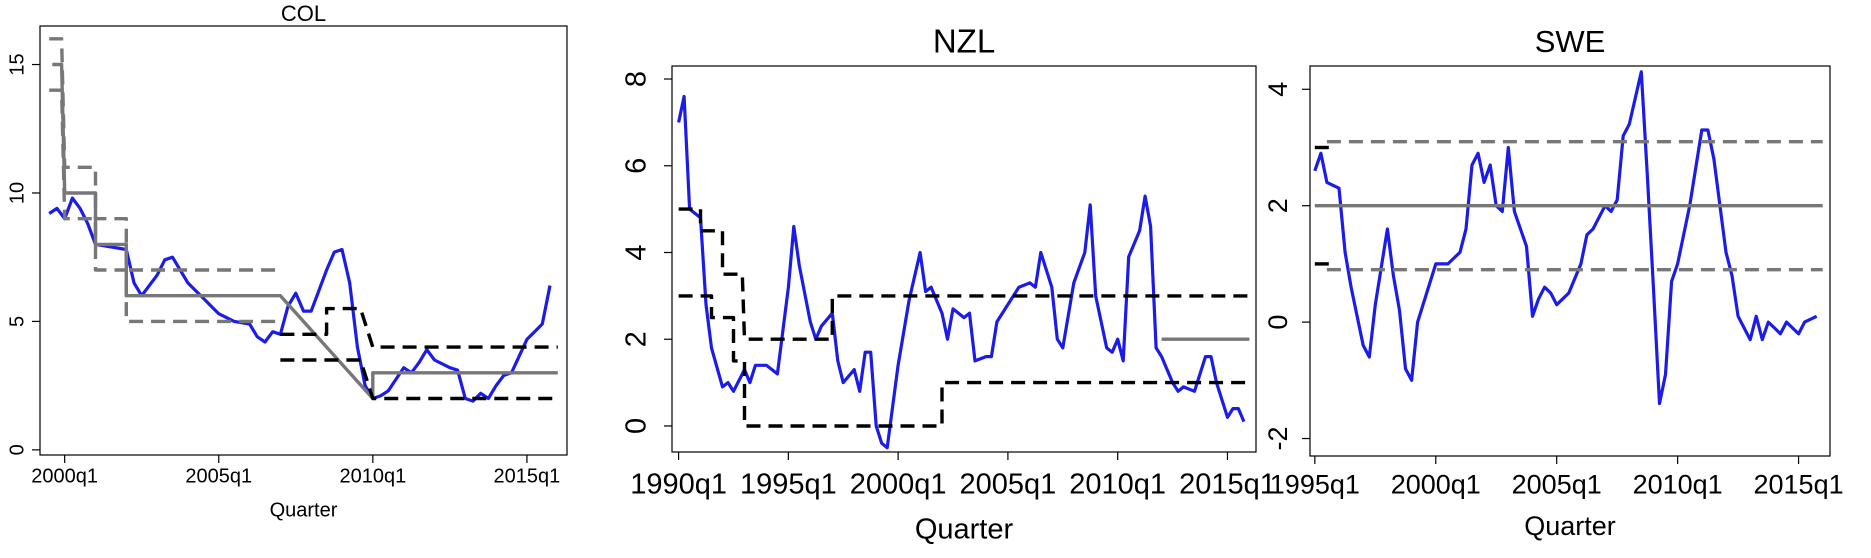  I want to click on x-tick-label: 1990q1, so click(678, 485).